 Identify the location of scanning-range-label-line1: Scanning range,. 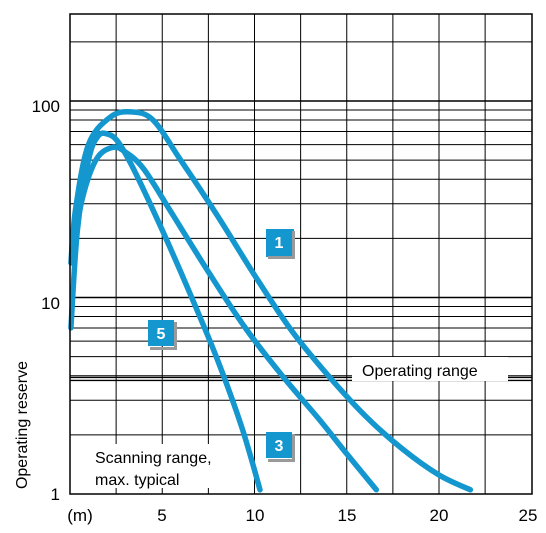
(153, 458).